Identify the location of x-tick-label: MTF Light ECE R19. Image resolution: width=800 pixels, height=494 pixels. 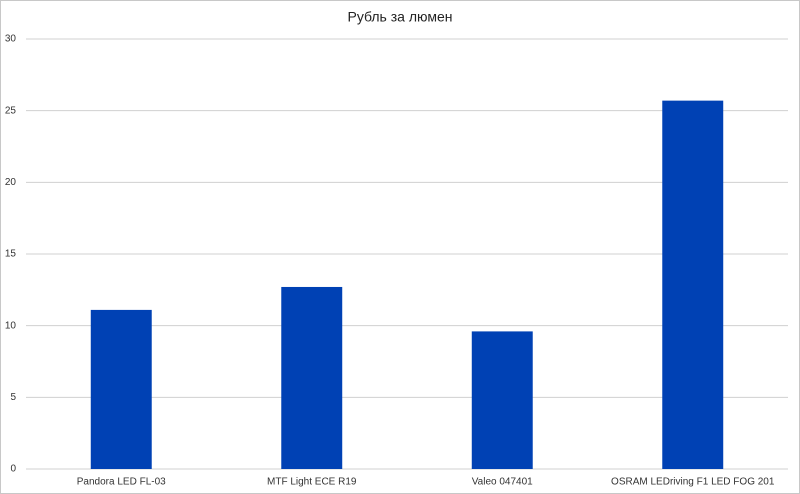
(312, 482).